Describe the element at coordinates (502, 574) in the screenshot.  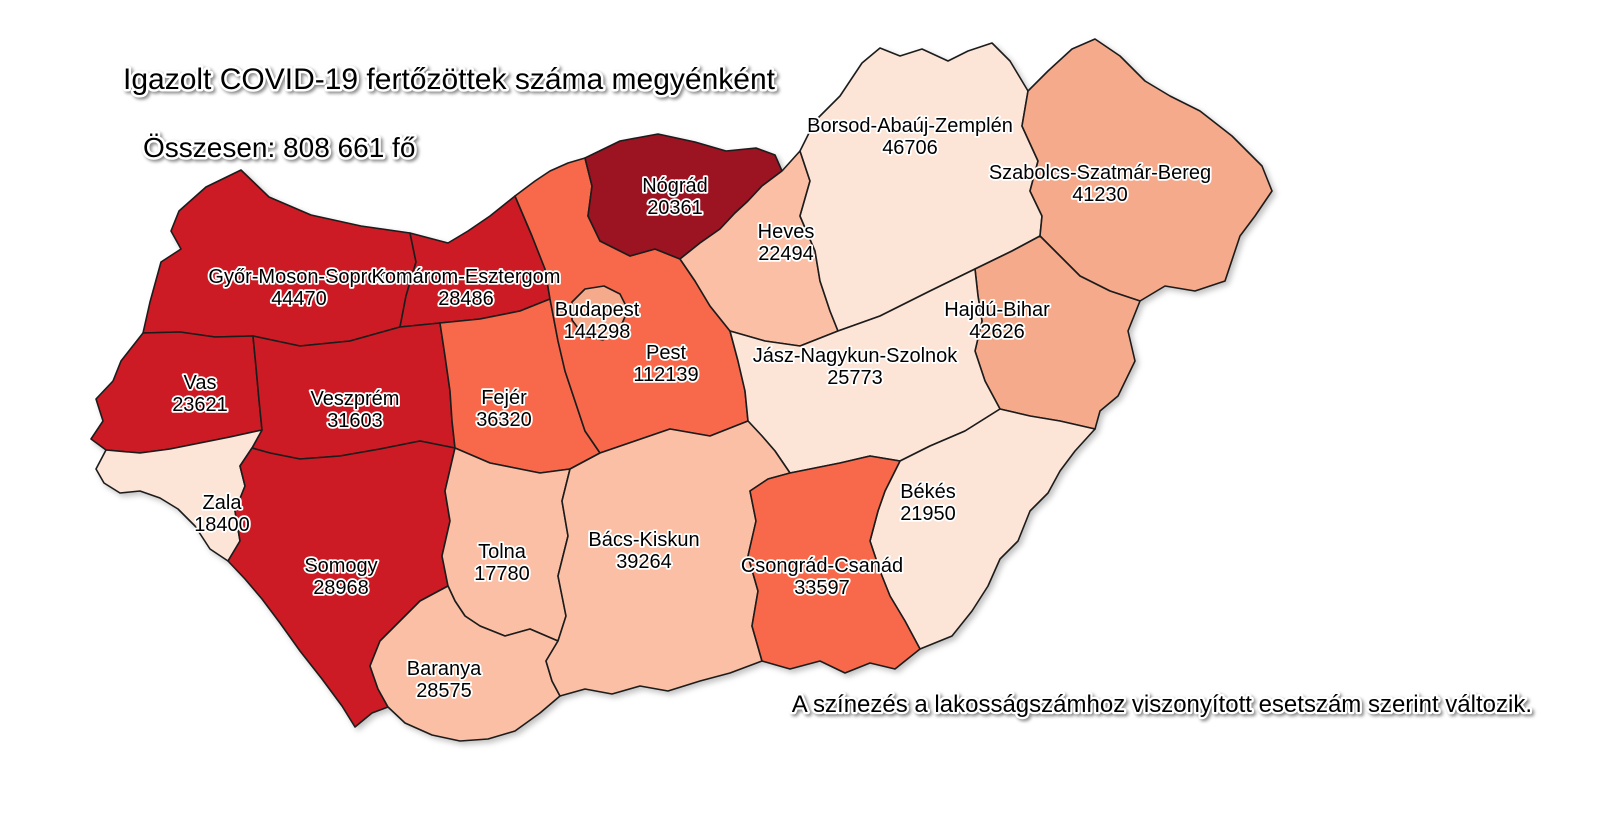
I see `county-value-tolna: 17780` at that location.